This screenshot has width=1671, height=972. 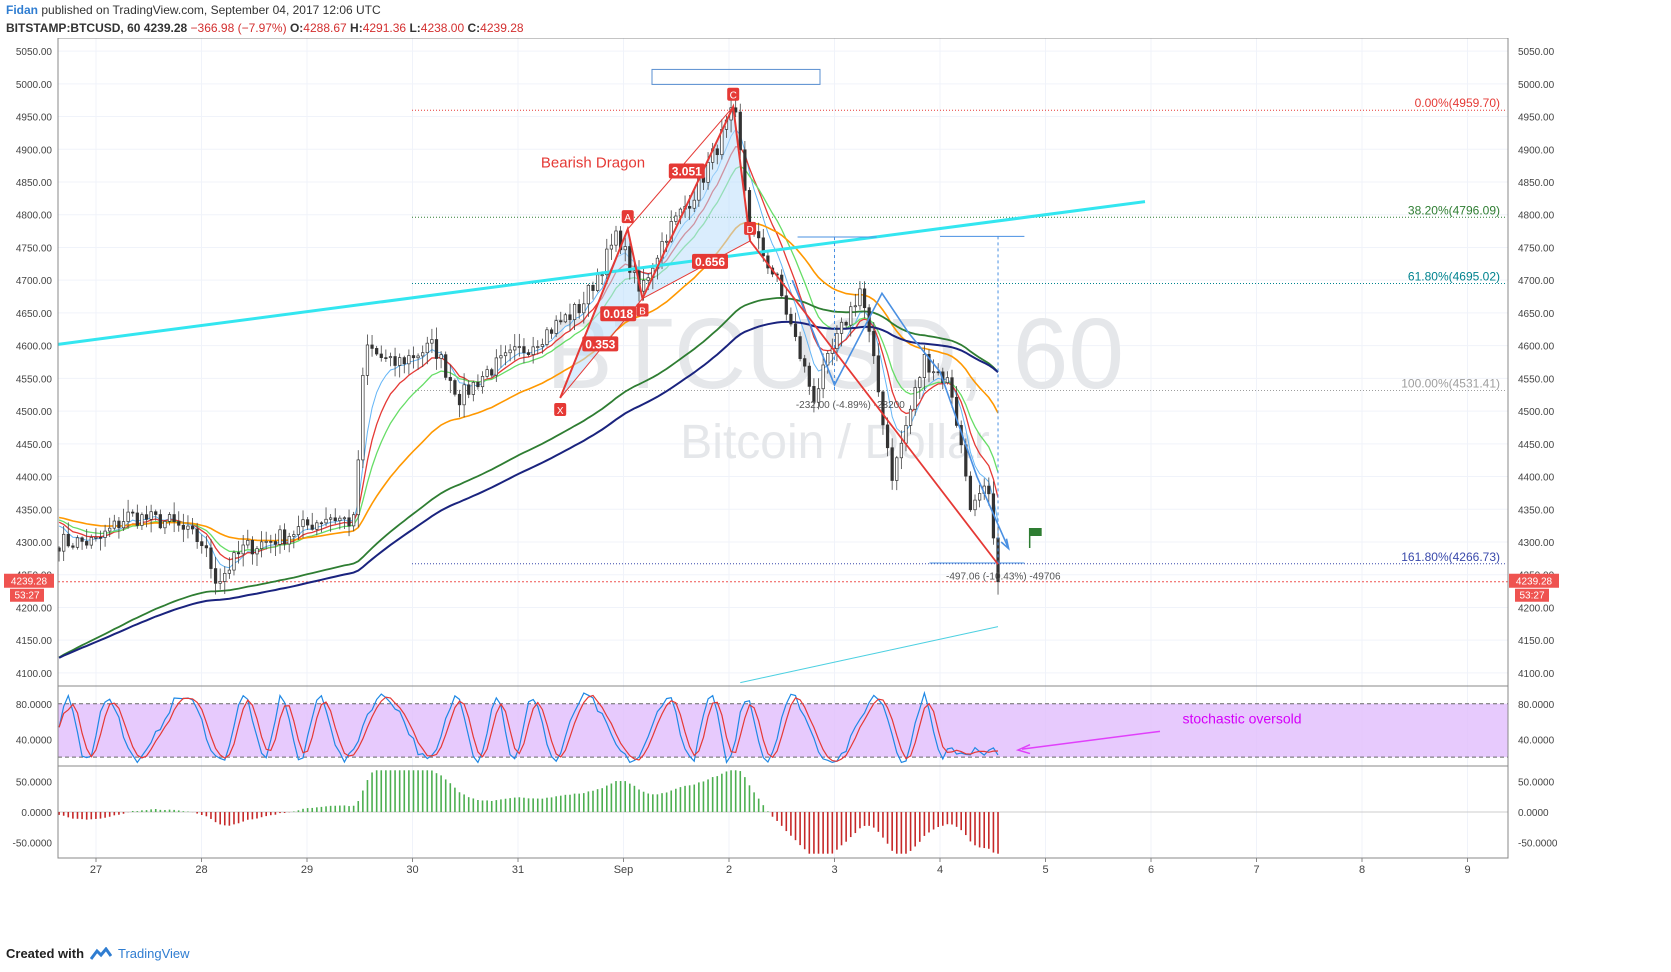 I want to click on time-label: 28, so click(x=201, y=870).